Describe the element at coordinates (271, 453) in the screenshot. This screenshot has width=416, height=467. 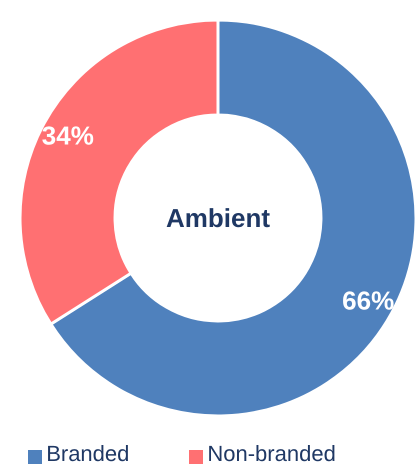
I see `legend-label: Non-branded` at that location.